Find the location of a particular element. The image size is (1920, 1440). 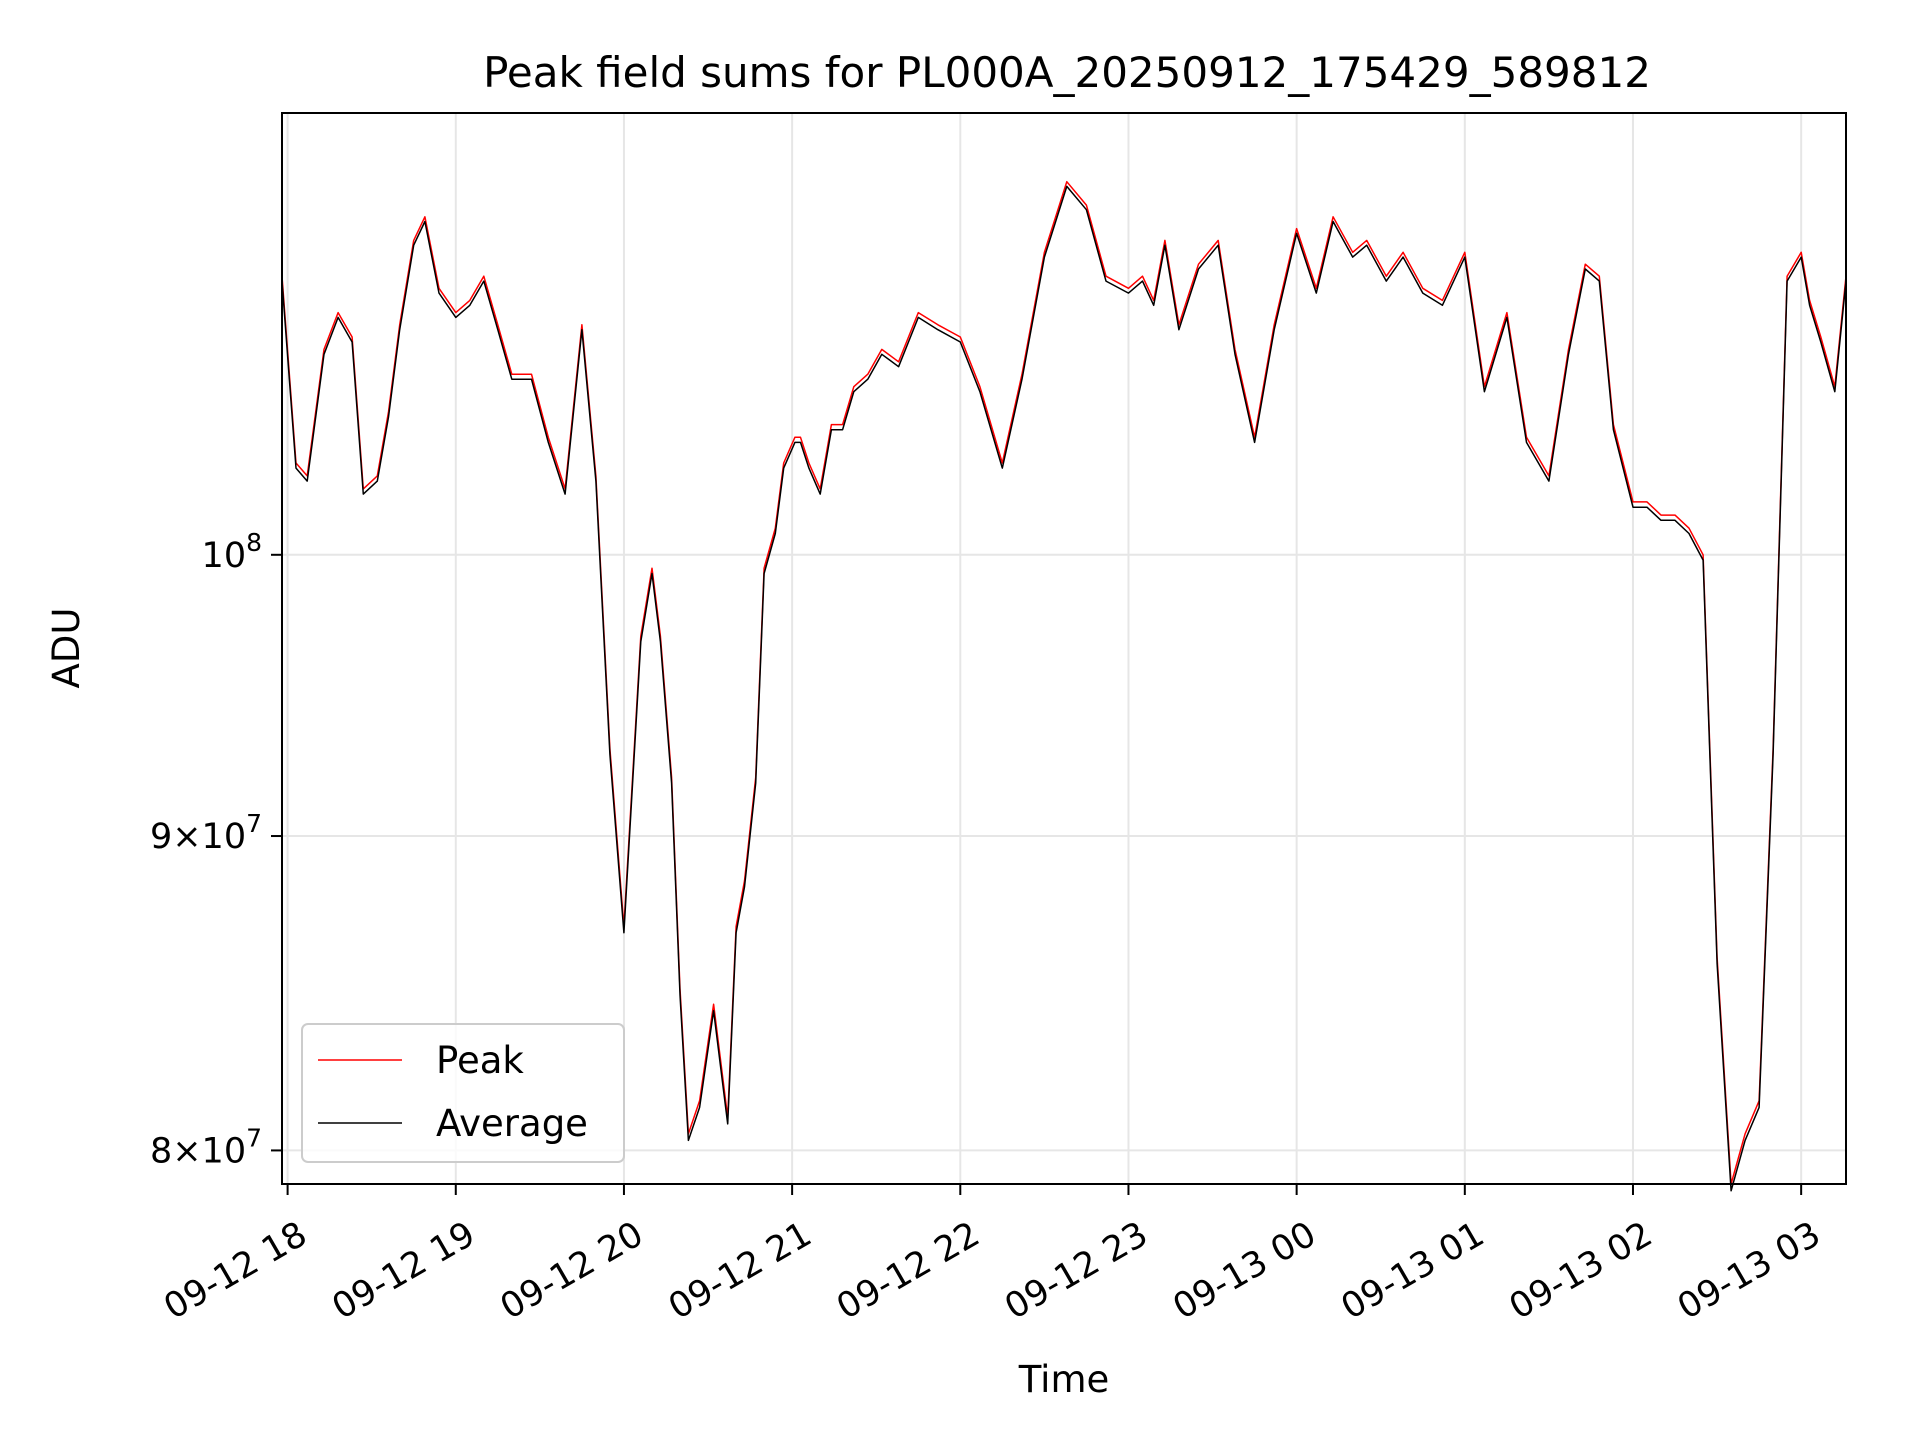

y-axis: 8×107 9×107 108 is located at coordinates (216, 849).